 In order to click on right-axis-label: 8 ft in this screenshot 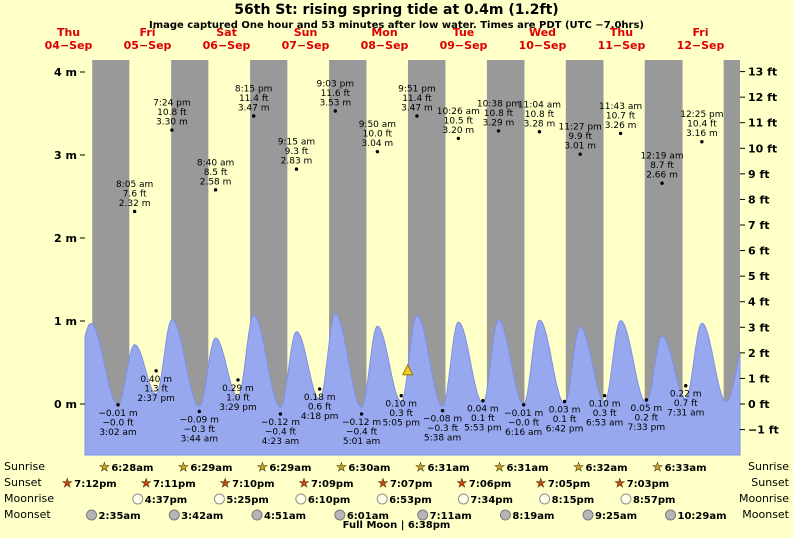, I will do `click(759, 199)`.